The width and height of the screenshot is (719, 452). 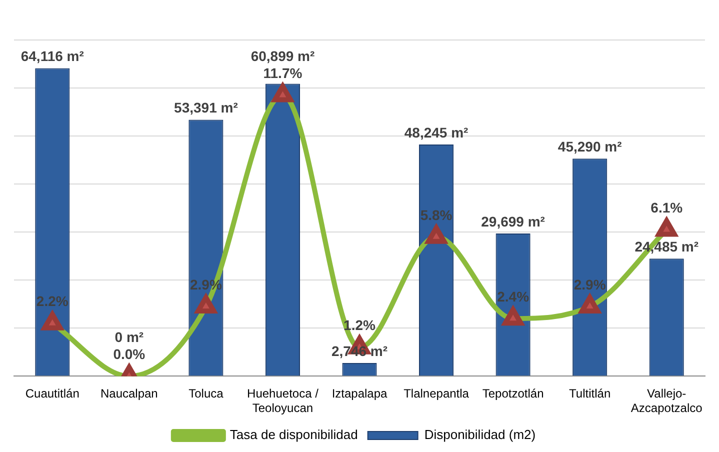 What do you see at coordinates (436, 214) in the screenshot?
I see `data-label: 5.8%` at bounding box center [436, 214].